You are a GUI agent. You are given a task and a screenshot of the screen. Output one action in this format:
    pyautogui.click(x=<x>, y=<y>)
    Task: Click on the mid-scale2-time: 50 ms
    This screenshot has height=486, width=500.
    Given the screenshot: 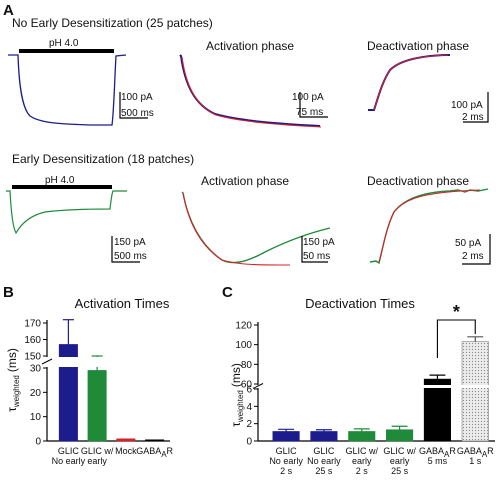 What is the action you would take?
    pyautogui.click(x=316, y=256)
    